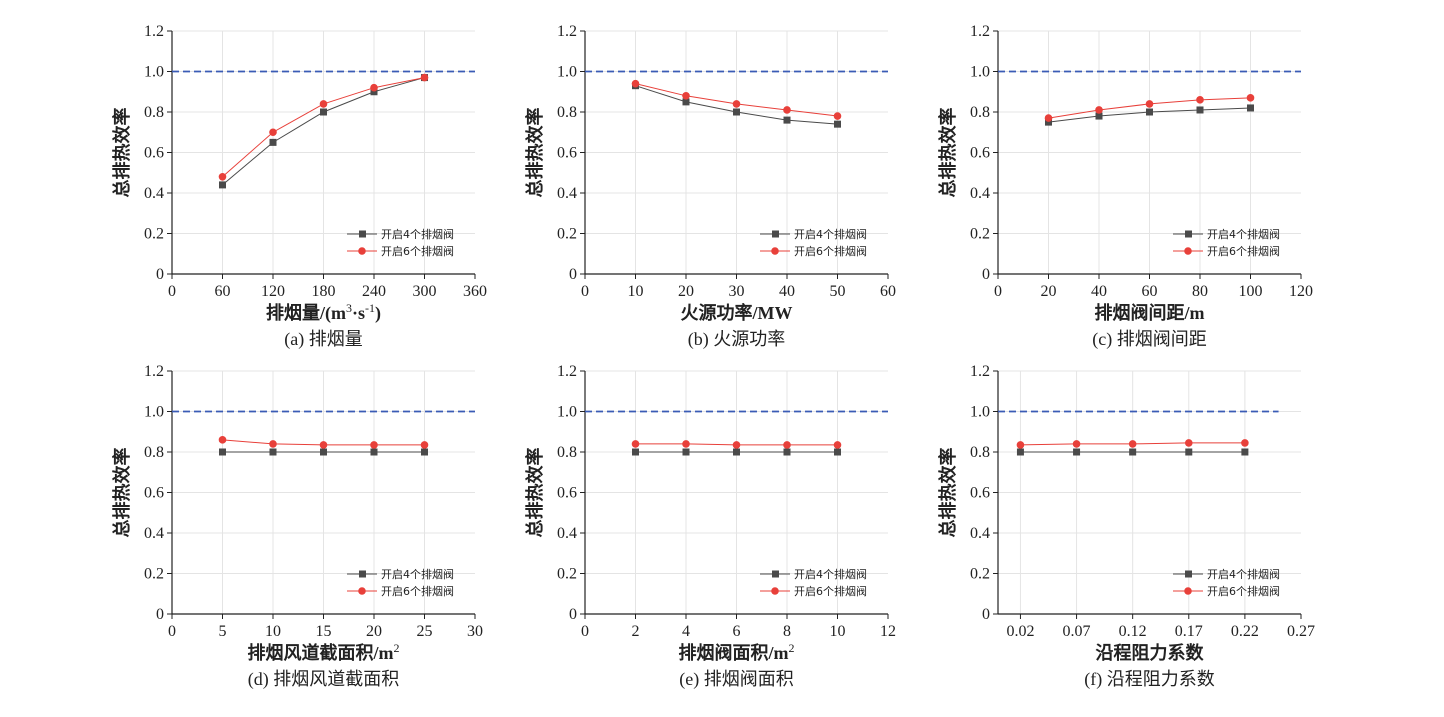 The height and width of the screenshot is (717, 1444). What do you see at coordinates (374, 291) in the screenshot?
I see `x-tick-label: 240` at bounding box center [374, 291].